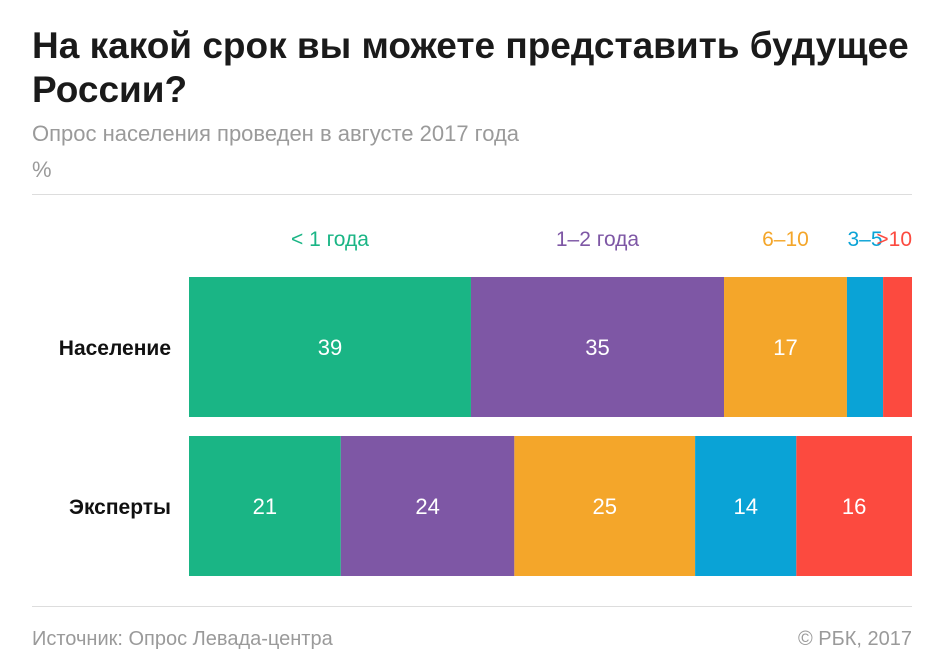  What do you see at coordinates (330, 239) in the screenshot?
I see `legend-label-1-года: < 1 года` at bounding box center [330, 239].